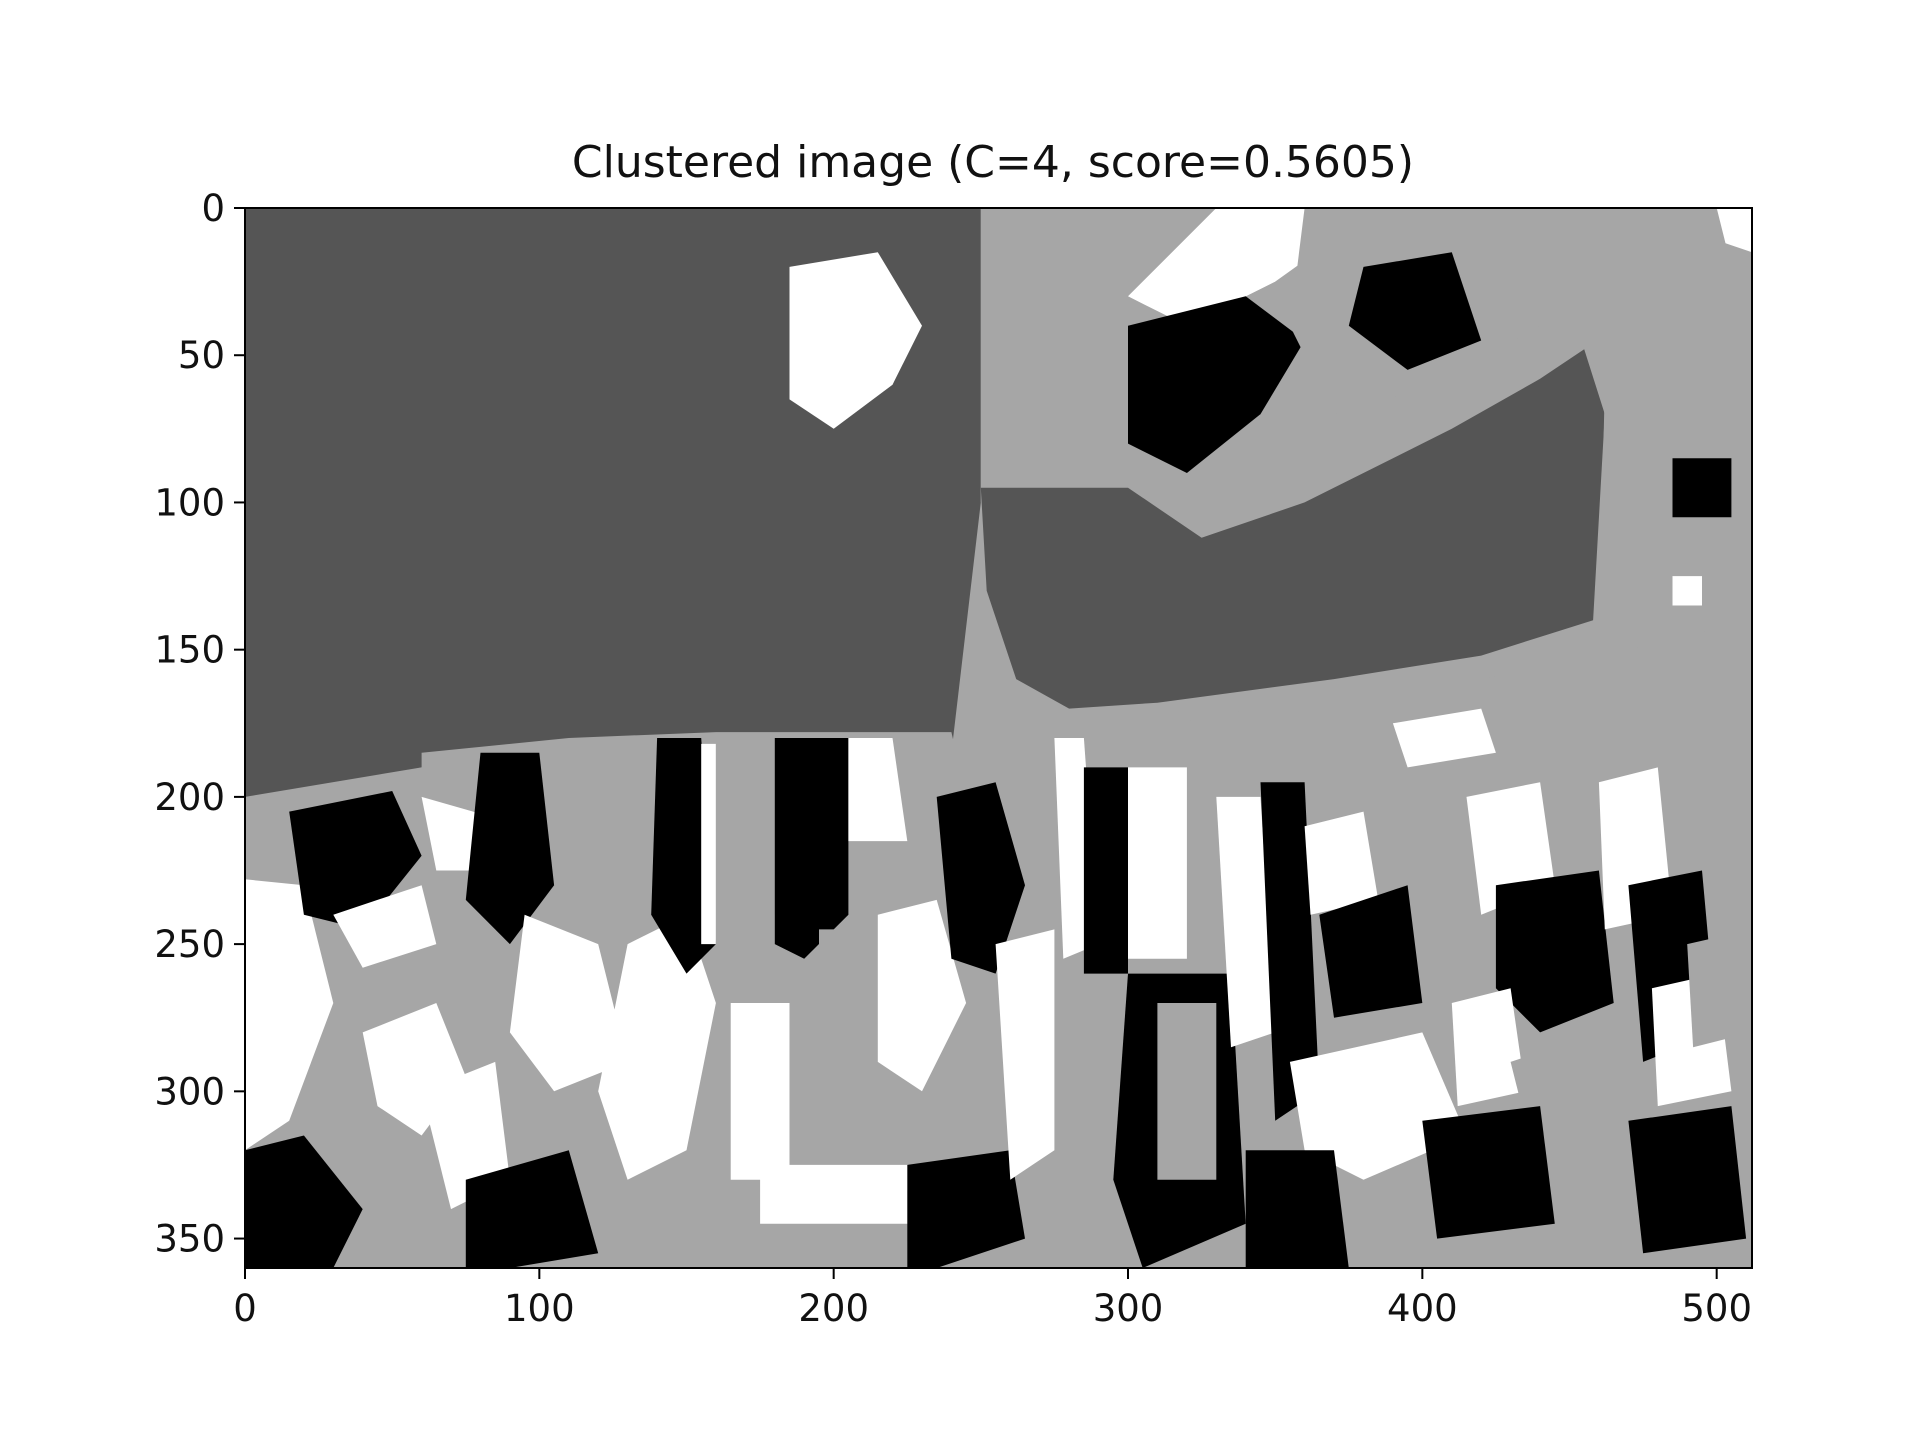  Describe the element at coordinates (1422, 1308) in the screenshot. I see `x-tick-label-400: 400` at that location.